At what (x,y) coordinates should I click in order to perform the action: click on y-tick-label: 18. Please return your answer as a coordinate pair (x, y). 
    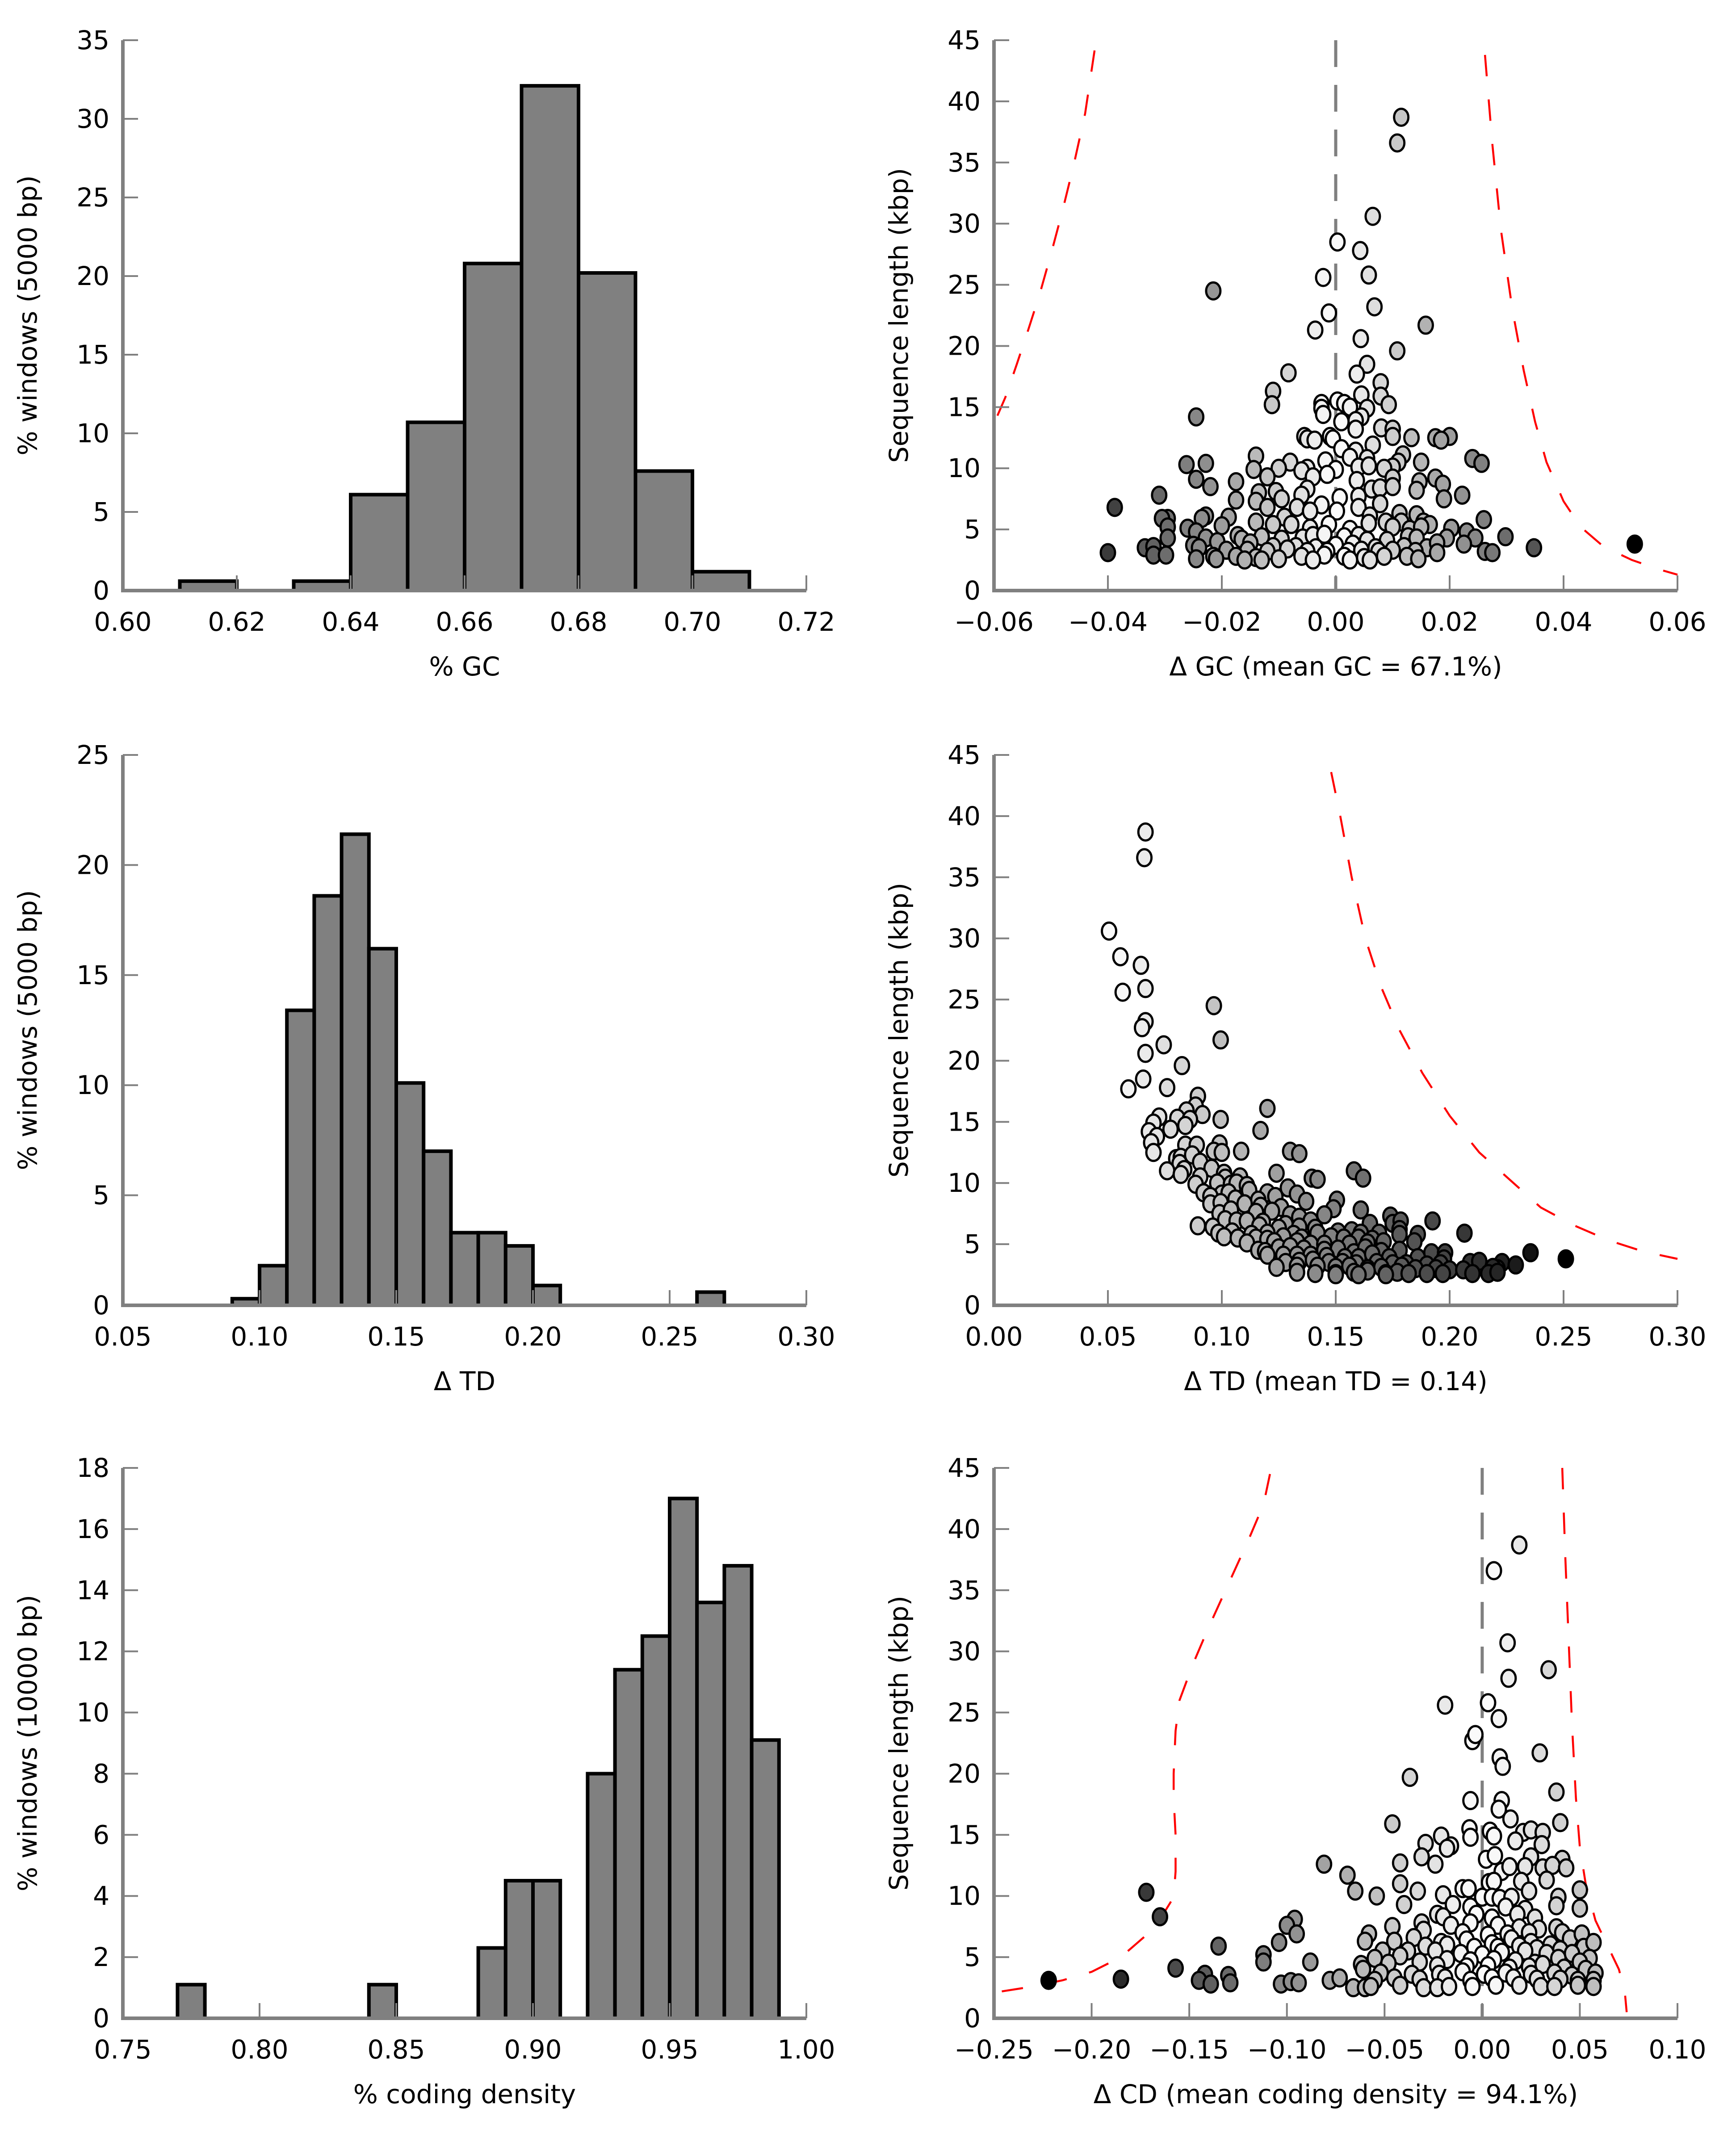
    Looking at the image, I should click on (92, 1468).